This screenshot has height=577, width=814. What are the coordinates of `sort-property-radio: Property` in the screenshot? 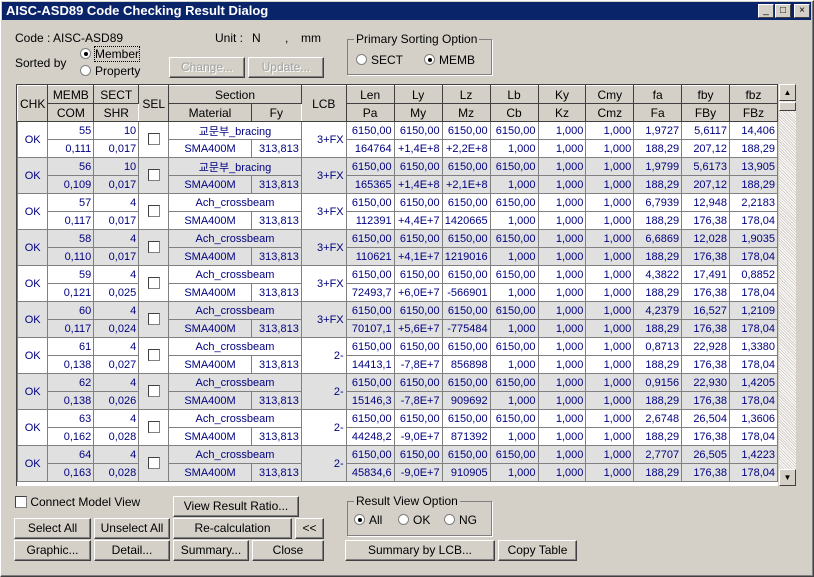 It's located at (110, 71).